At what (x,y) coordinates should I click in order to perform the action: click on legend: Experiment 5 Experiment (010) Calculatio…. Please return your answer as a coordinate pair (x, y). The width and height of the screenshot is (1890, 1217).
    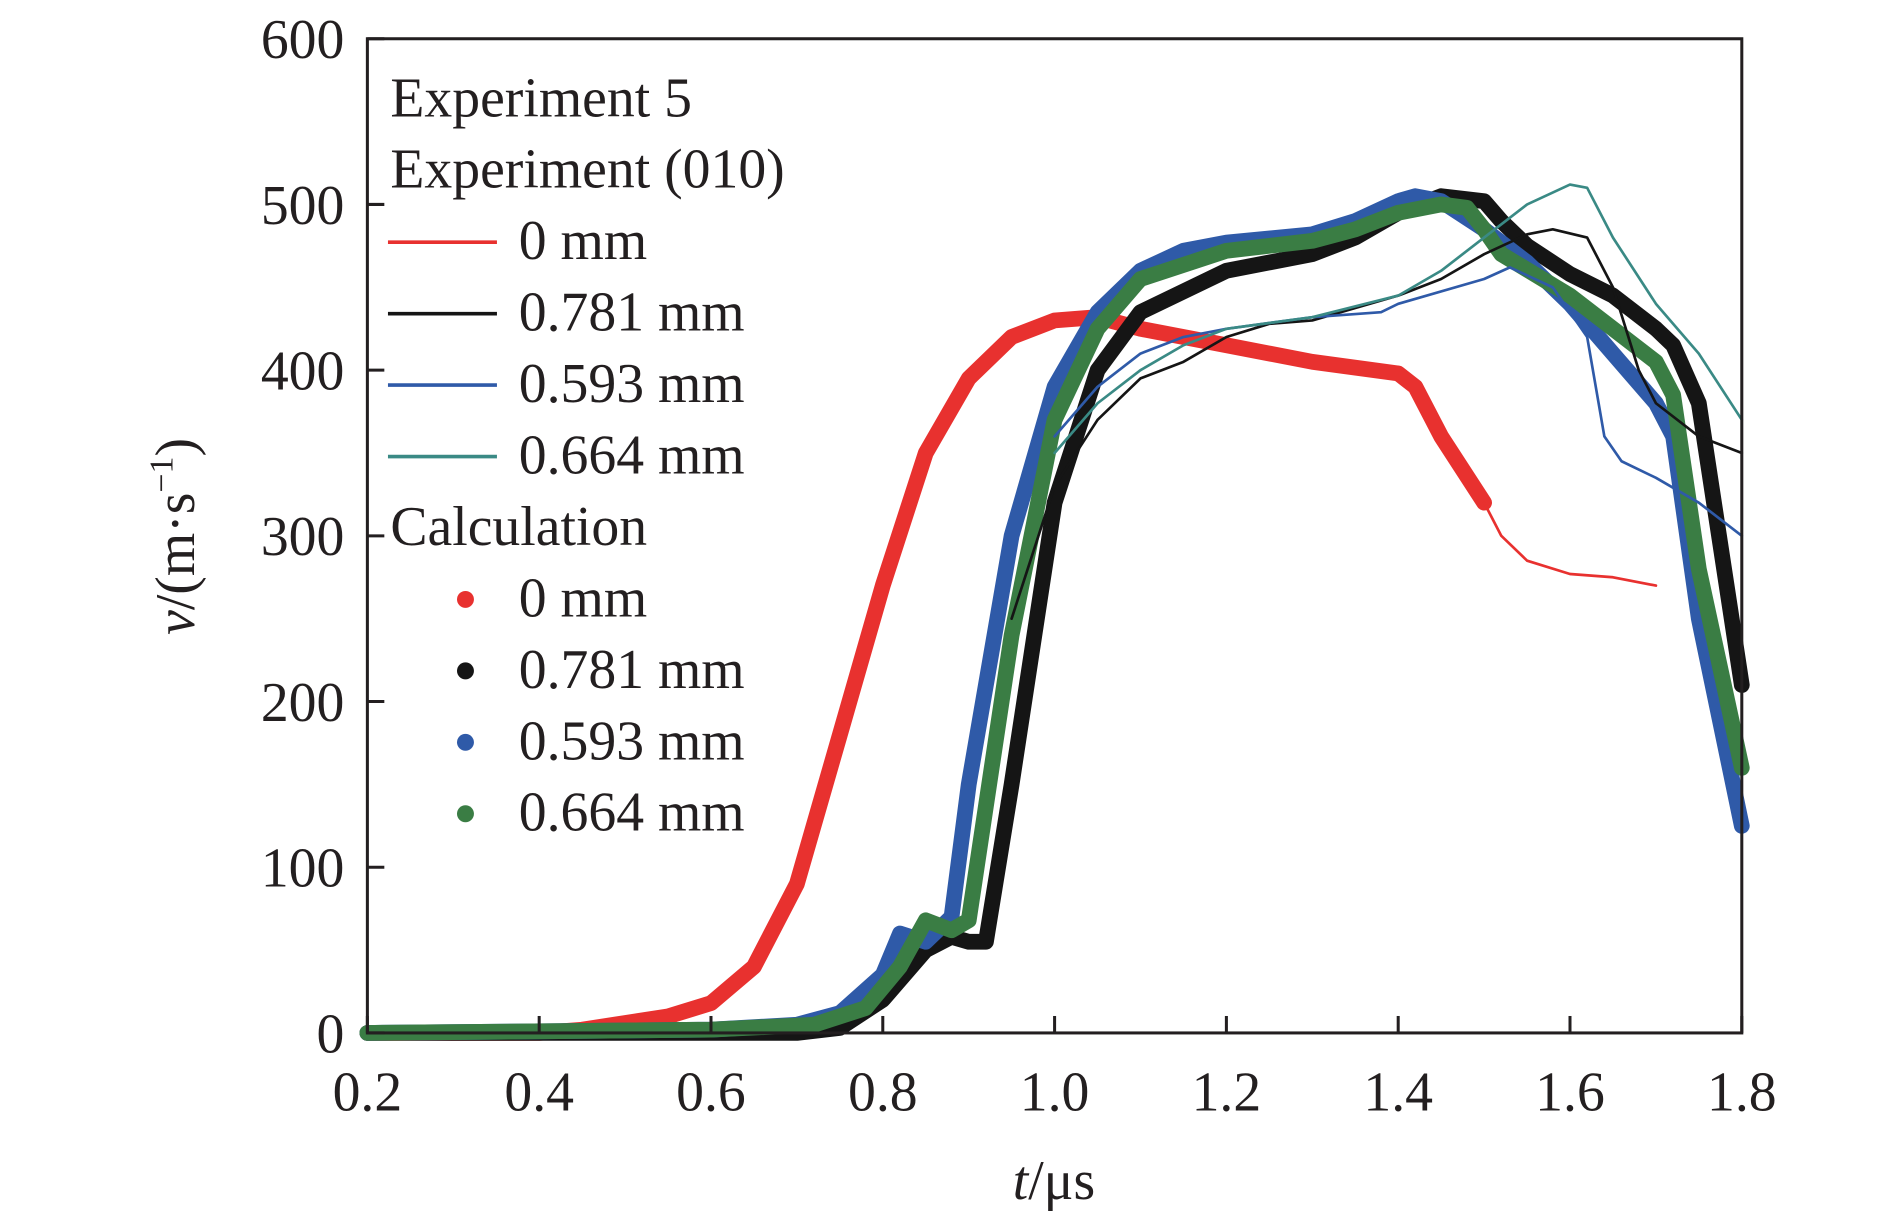
    Looking at the image, I should click on (586, 455).